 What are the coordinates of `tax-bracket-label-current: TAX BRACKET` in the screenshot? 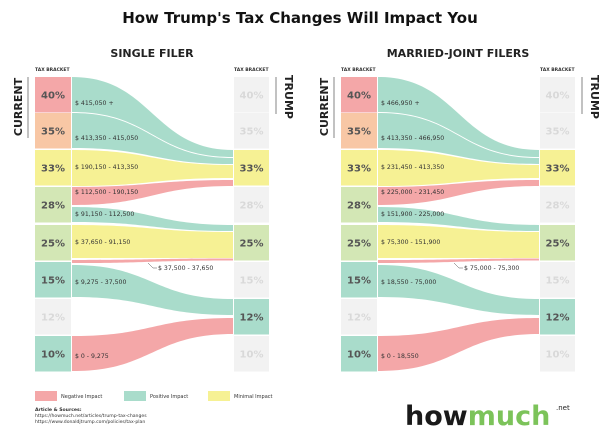 It's located at (52, 70).